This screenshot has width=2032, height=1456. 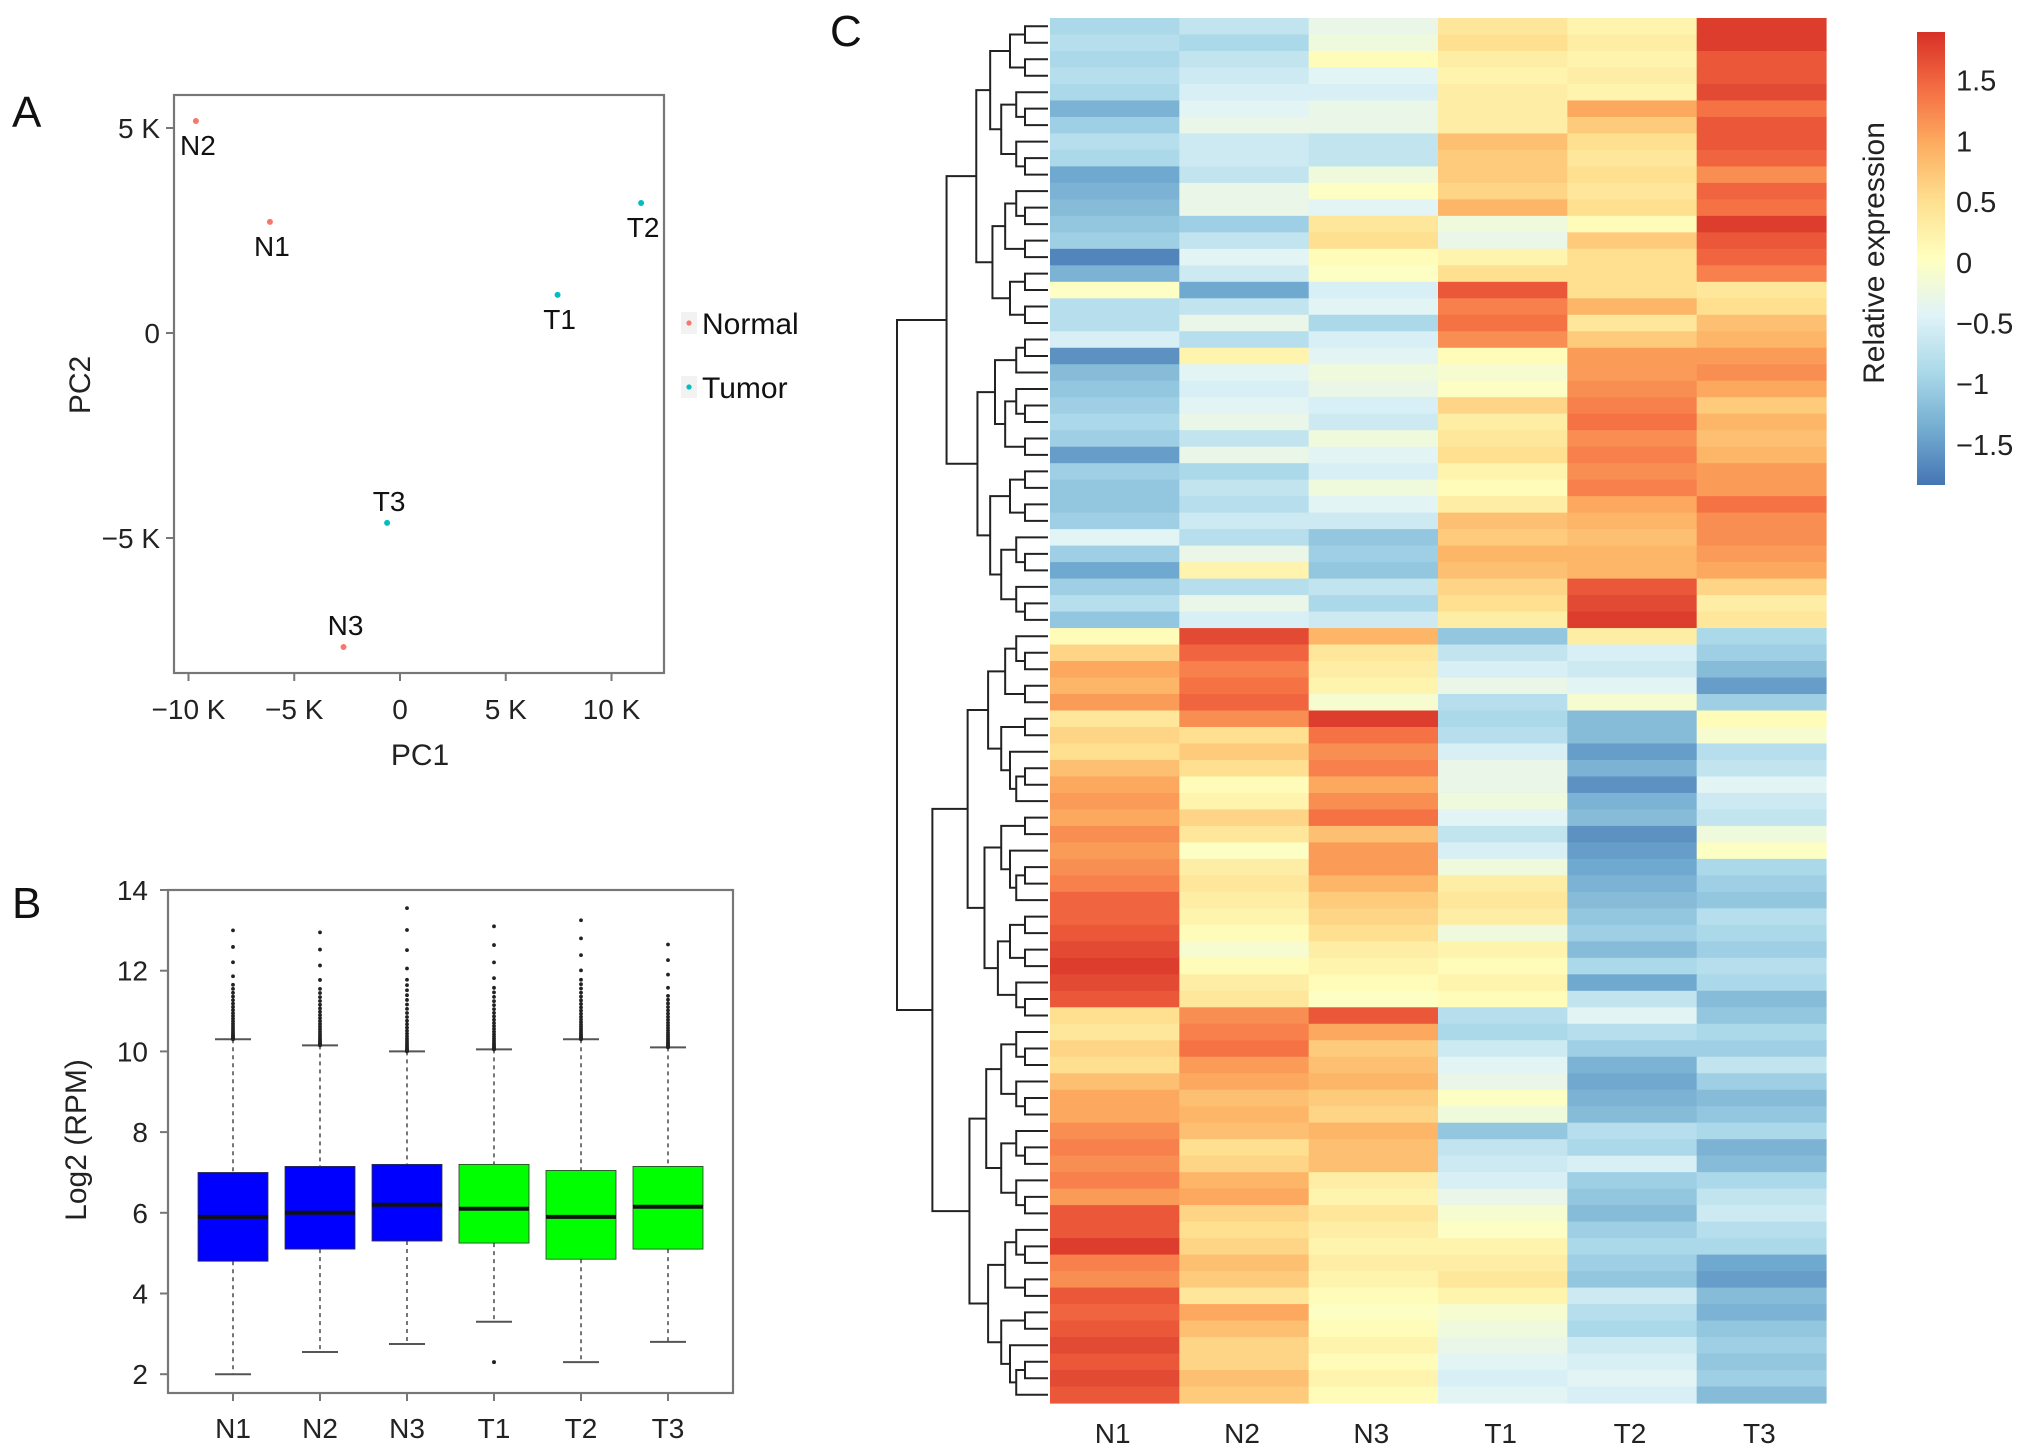 I want to click on box-outlier-point-t2, so click(x=581, y=984).